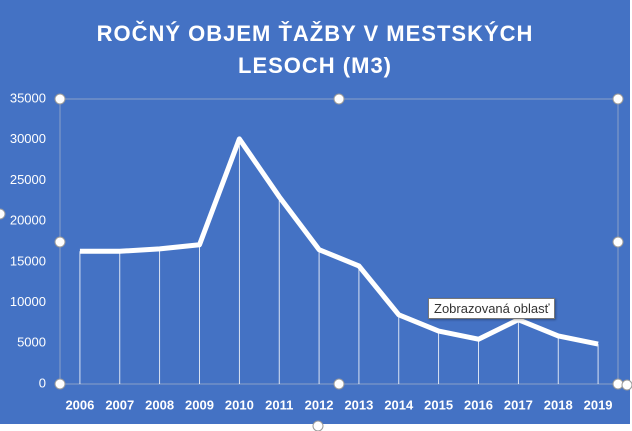  What do you see at coordinates (358, 404) in the screenshot?
I see `x-tick-label: 2013` at bounding box center [358, 404].